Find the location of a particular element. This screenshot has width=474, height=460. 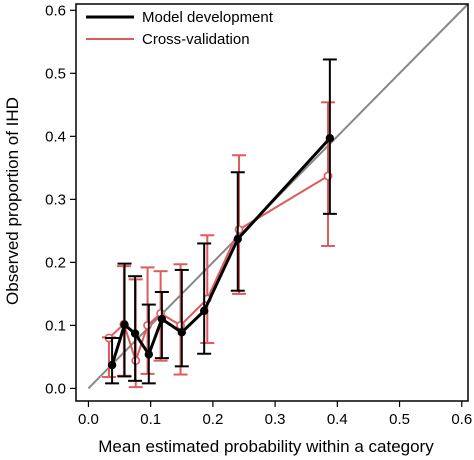

y-tick-label: 0.1 is located at coordinates (55, 325).